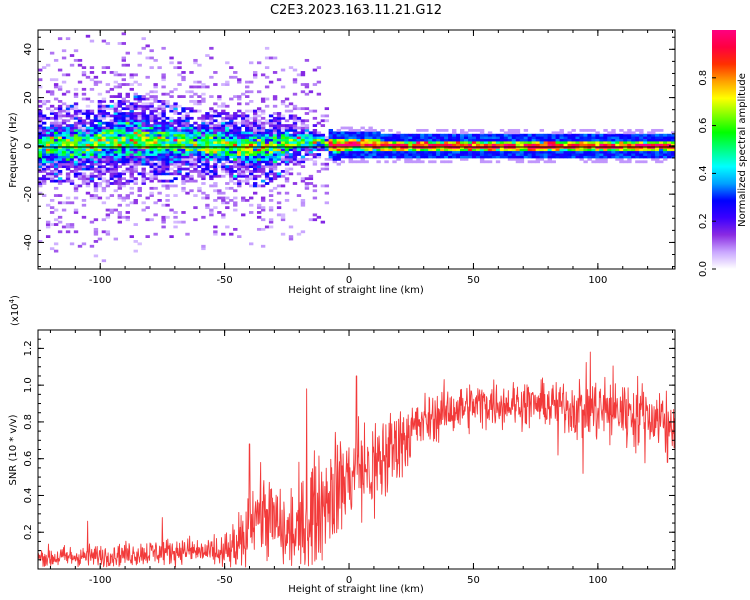 The height and width of the screenshot is (600, 750). What do you see at coordinates (13, 449) in the screenshot?
I see `snr-y-axis-label: SNR (10 * v/v)` at bounding box center [13, 449].